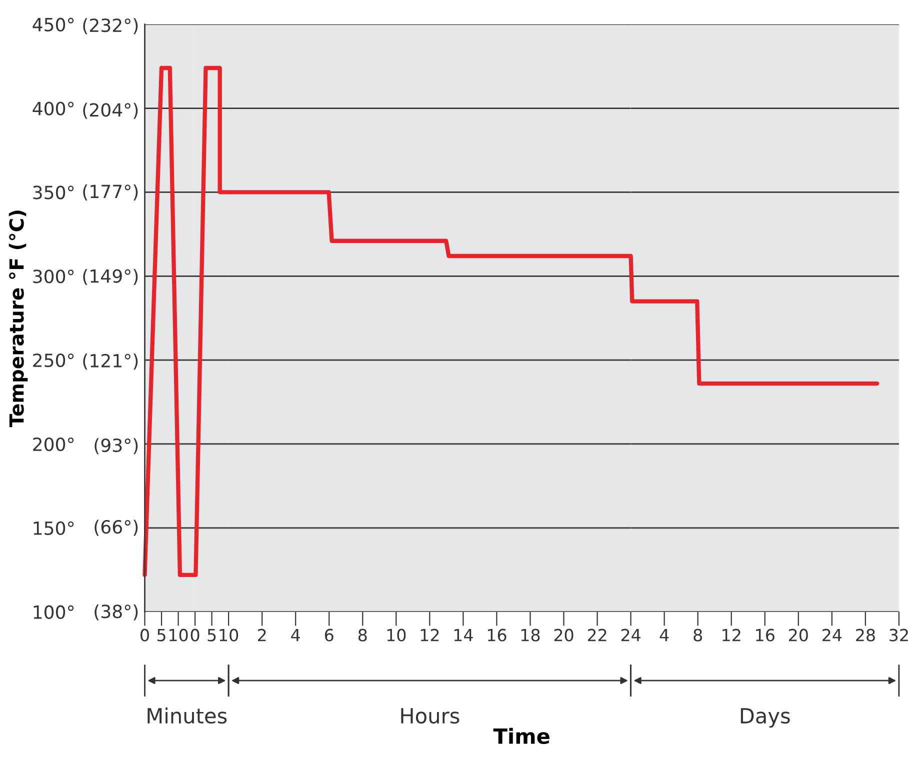 Image resolution: width=922 pixels, height=761 pixels. Describe the element at coordinates (597, 635) in the screenshot. I see `x-tick-label: 22` at that location.